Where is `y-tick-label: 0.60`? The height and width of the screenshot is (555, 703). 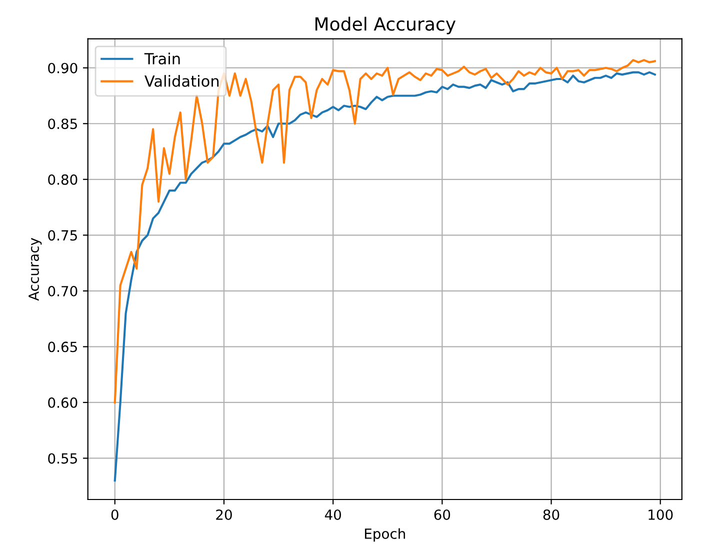
y-tick-label: 0.60 is located at coordinates (63, 402).